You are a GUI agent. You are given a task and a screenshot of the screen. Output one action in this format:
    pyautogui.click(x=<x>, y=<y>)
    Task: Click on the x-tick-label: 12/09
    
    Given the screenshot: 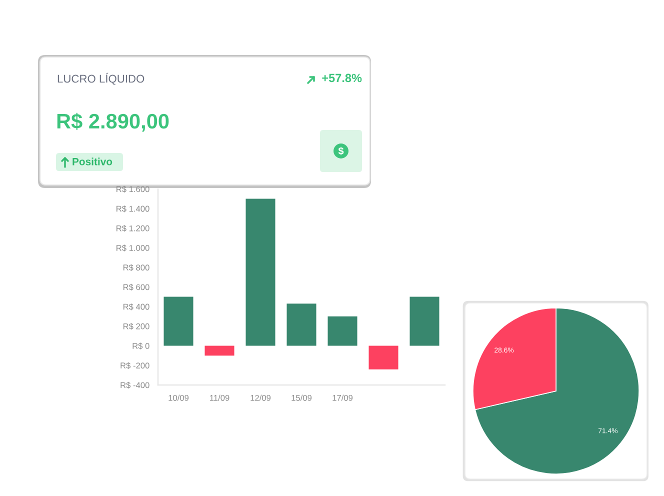 What is the action you would take?
    pyautogui.click(x=260, y=397)
    